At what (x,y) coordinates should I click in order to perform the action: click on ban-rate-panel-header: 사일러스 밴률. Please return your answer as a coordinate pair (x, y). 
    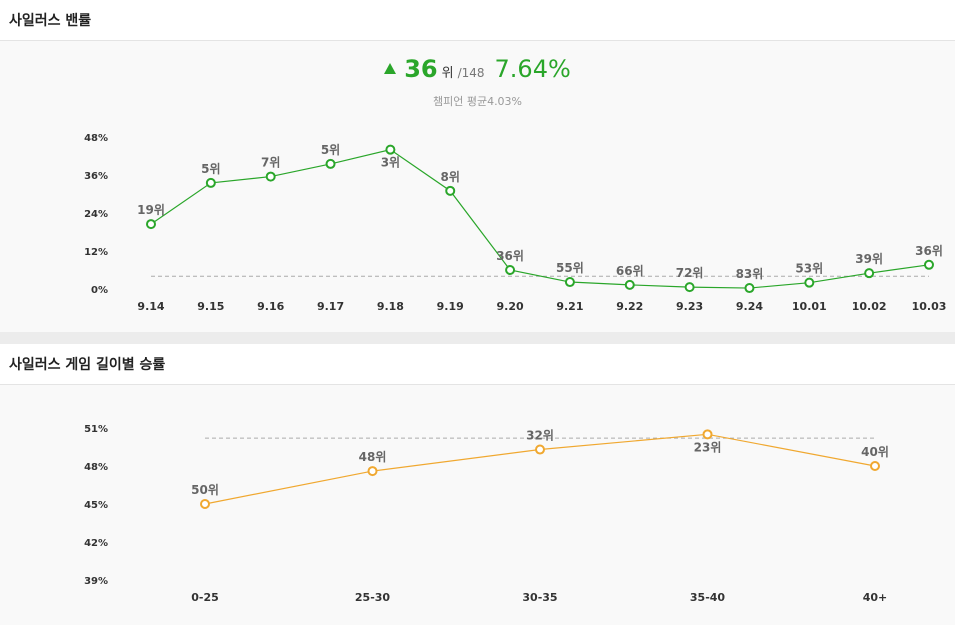
    Looking at the image, I should click on (477, 20).